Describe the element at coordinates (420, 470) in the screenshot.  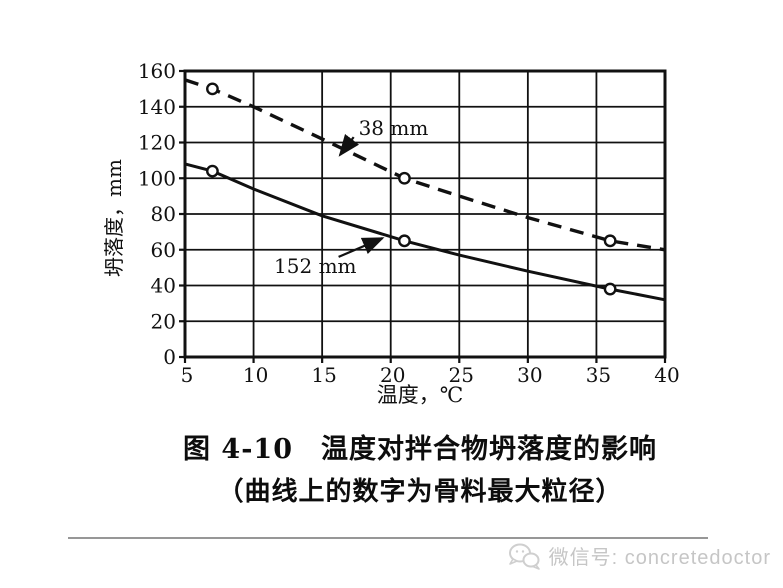
I see `figure-caption: 图 4-10 温度对拌合物坍落度的影响 （曲线上的数字为骨料最大粒径）` at that location.